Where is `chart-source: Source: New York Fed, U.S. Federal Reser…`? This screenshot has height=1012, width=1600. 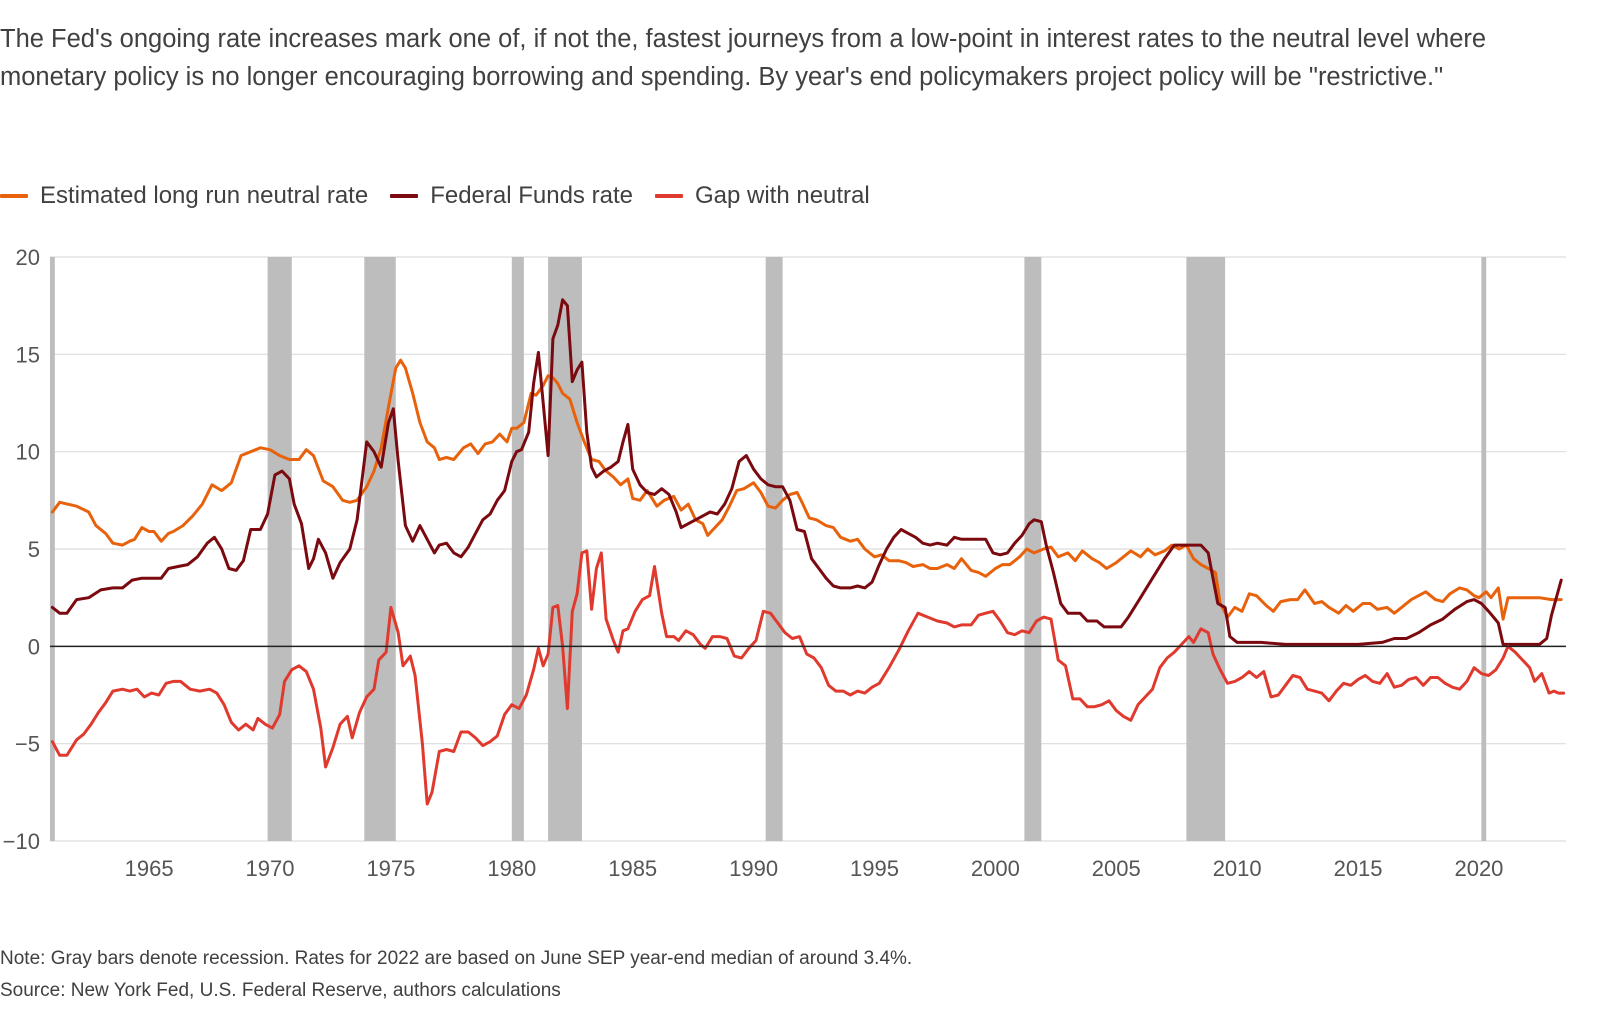
chart-source: Source: New York Fed, U.S. Federal Reser… is located at coordinates (280, 990).